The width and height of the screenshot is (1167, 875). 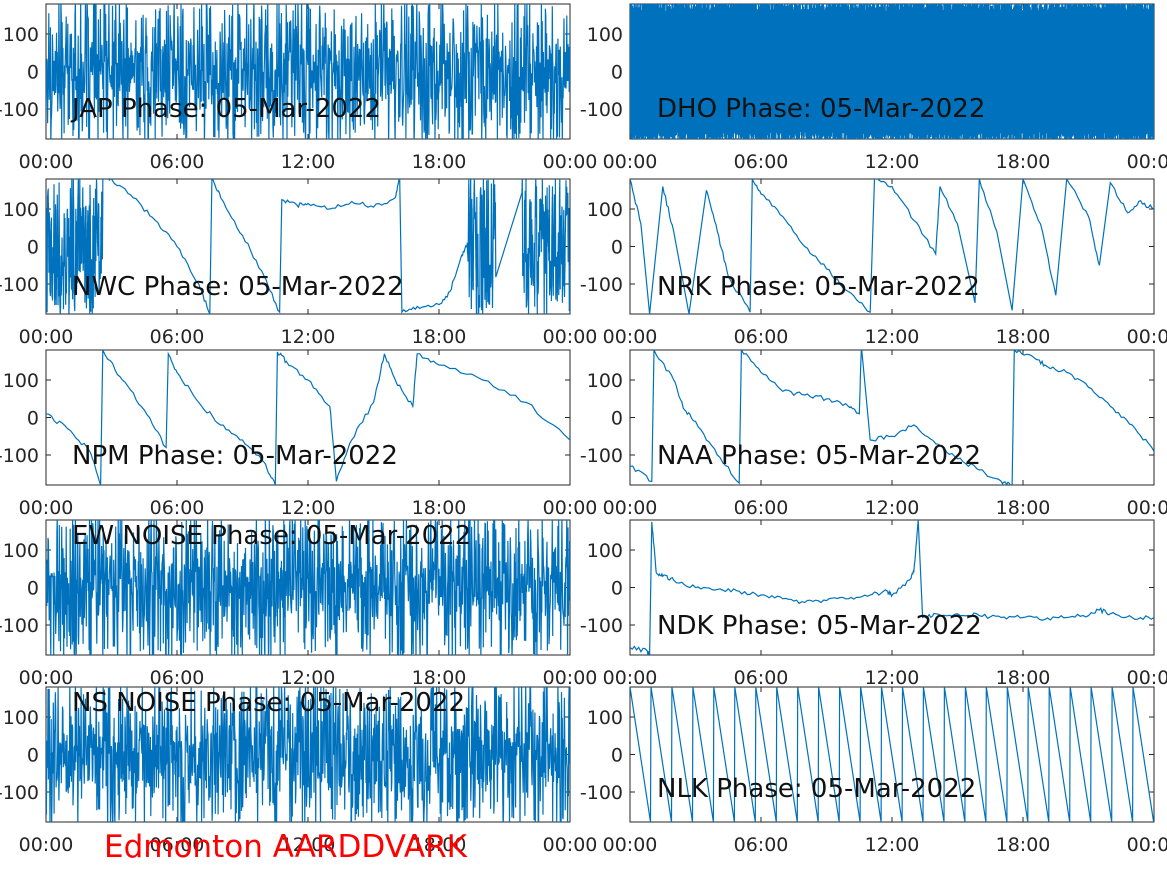 What do you see at coordinates (268, 703) in the screenshot?
I see `panel-title: NS NOISE Phase: 05-Mar-2022` at bounding box center [268, 703].